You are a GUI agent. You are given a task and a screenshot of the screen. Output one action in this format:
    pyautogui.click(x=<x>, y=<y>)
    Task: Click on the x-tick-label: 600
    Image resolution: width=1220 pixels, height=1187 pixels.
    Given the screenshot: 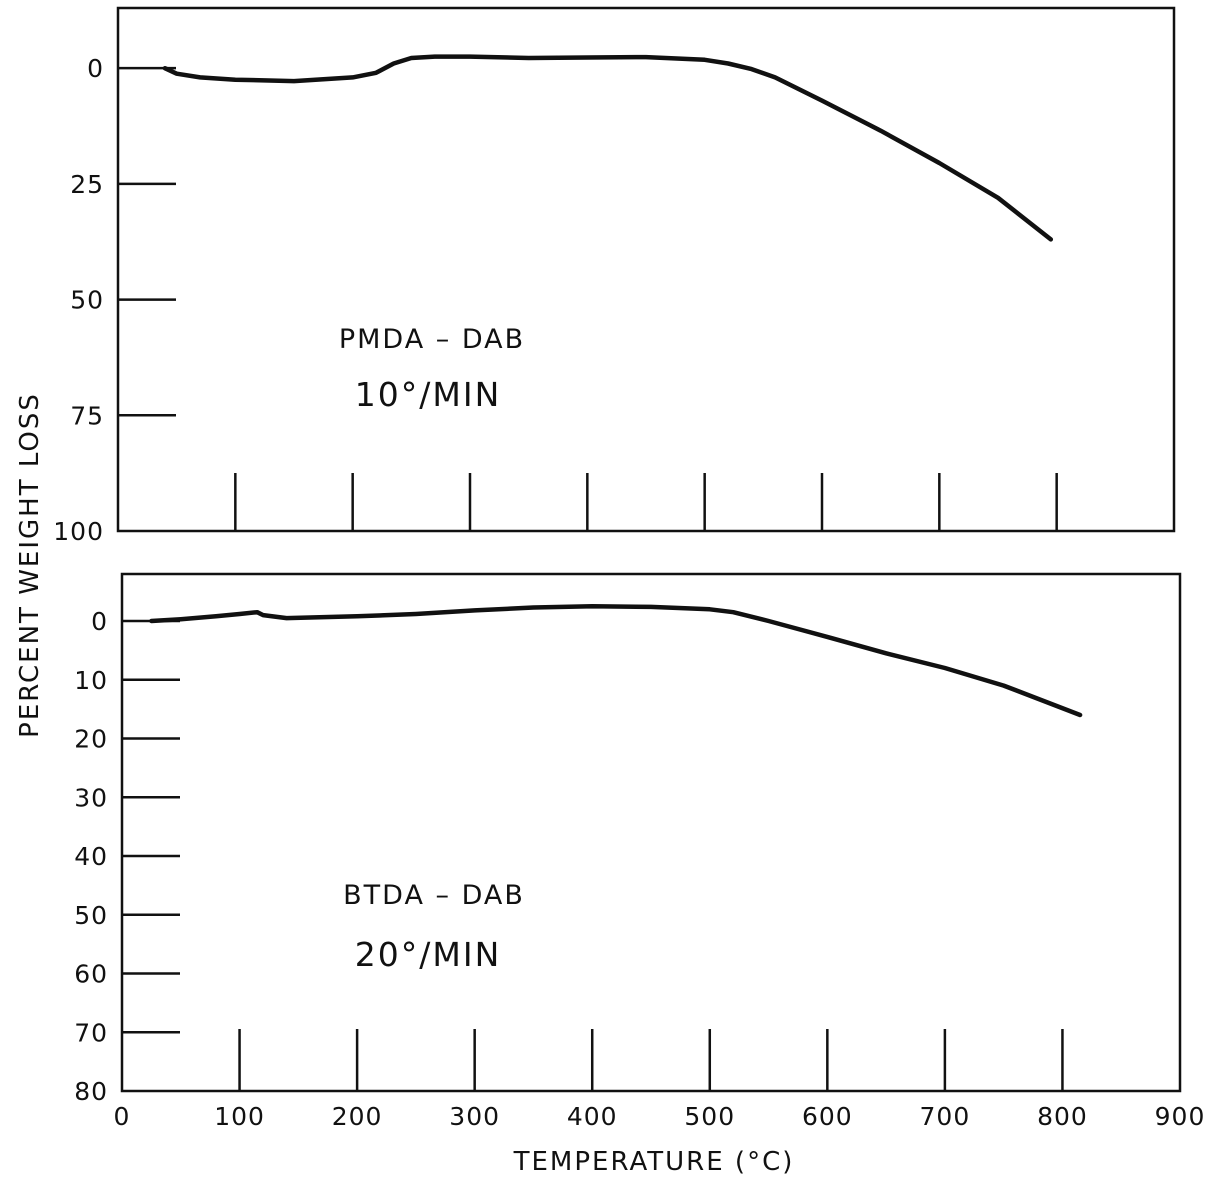 What is the action you would take?
    pyautogui.click(x=827, y=1116)
    